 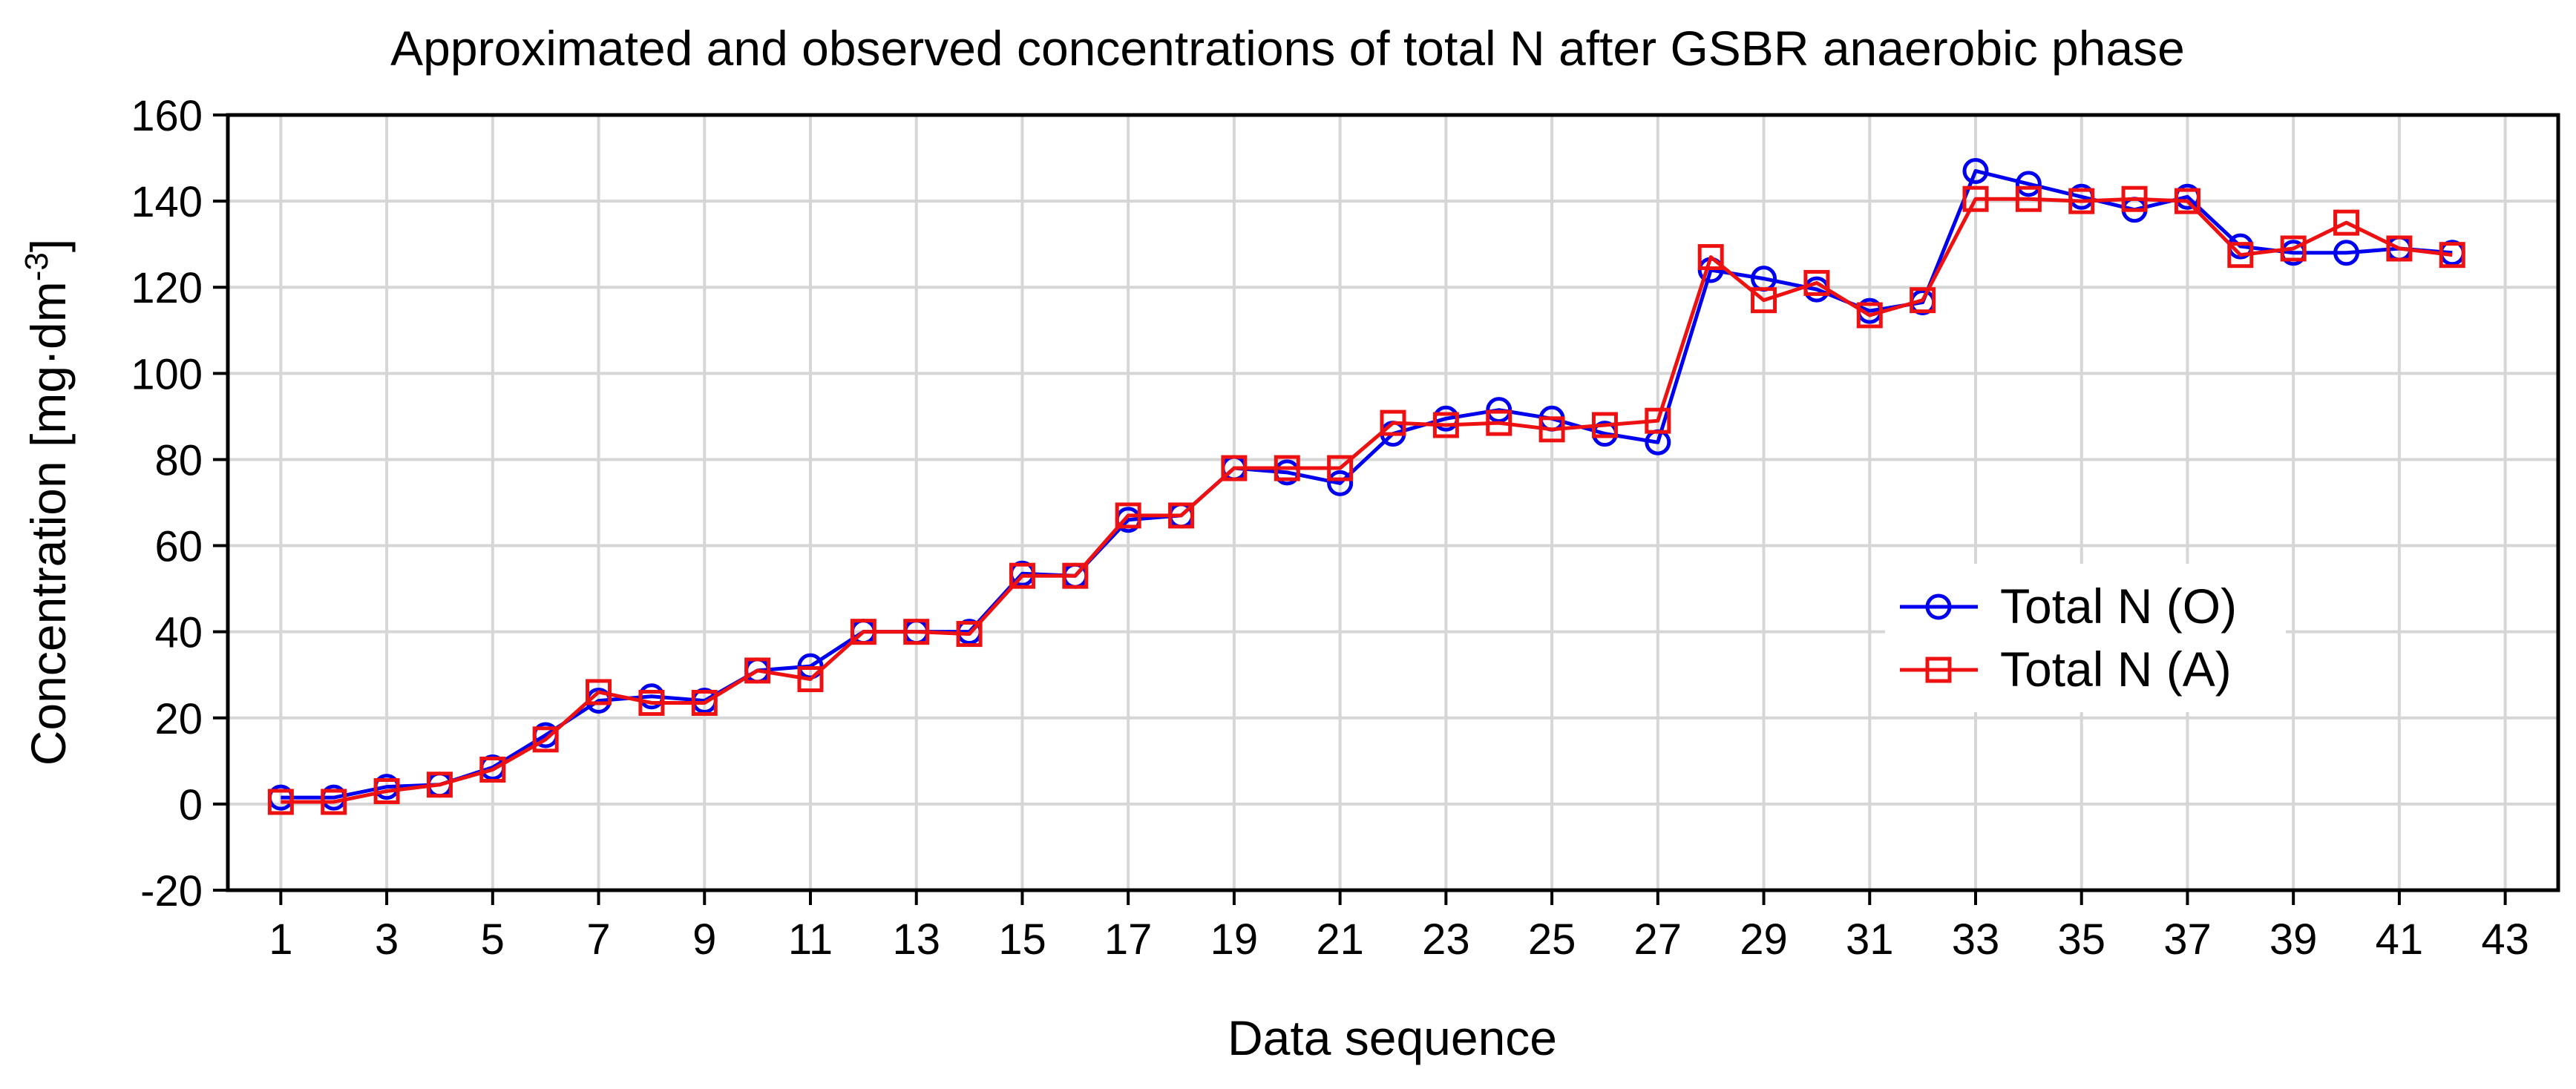 I want to click on x-tick-label: 43, so click(x=2505, y=939).